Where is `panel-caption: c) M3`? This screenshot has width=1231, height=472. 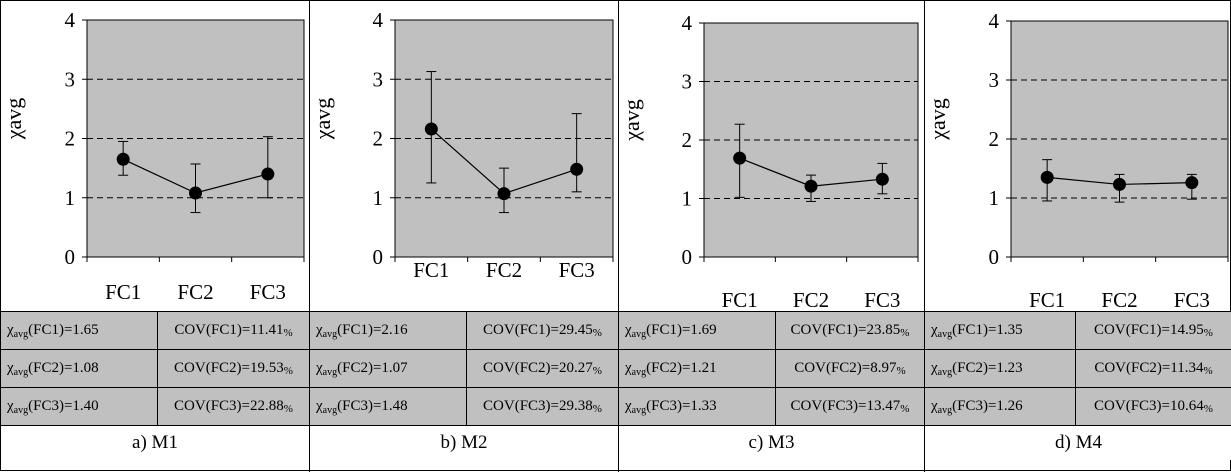 panel-caption: c) M3 is located at coordinates (771, 442).